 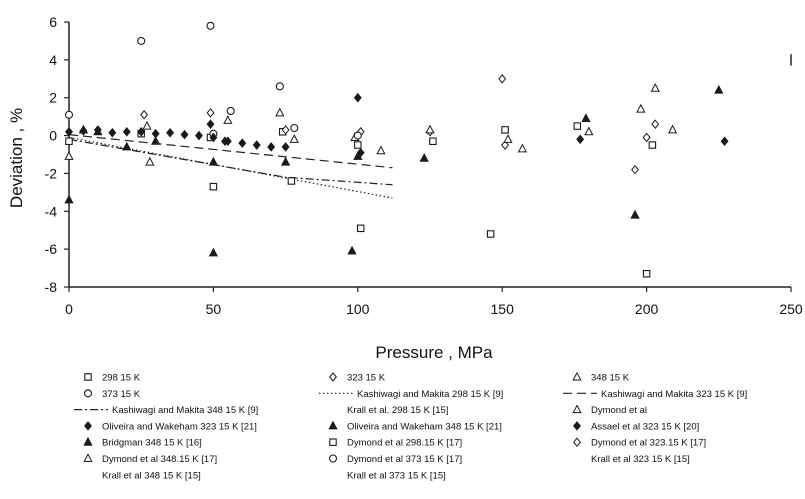 What do you see at coordinates (53, 136) in the screenshot?
I see `y-tick-label: 0` at bounding box center [53, 136].